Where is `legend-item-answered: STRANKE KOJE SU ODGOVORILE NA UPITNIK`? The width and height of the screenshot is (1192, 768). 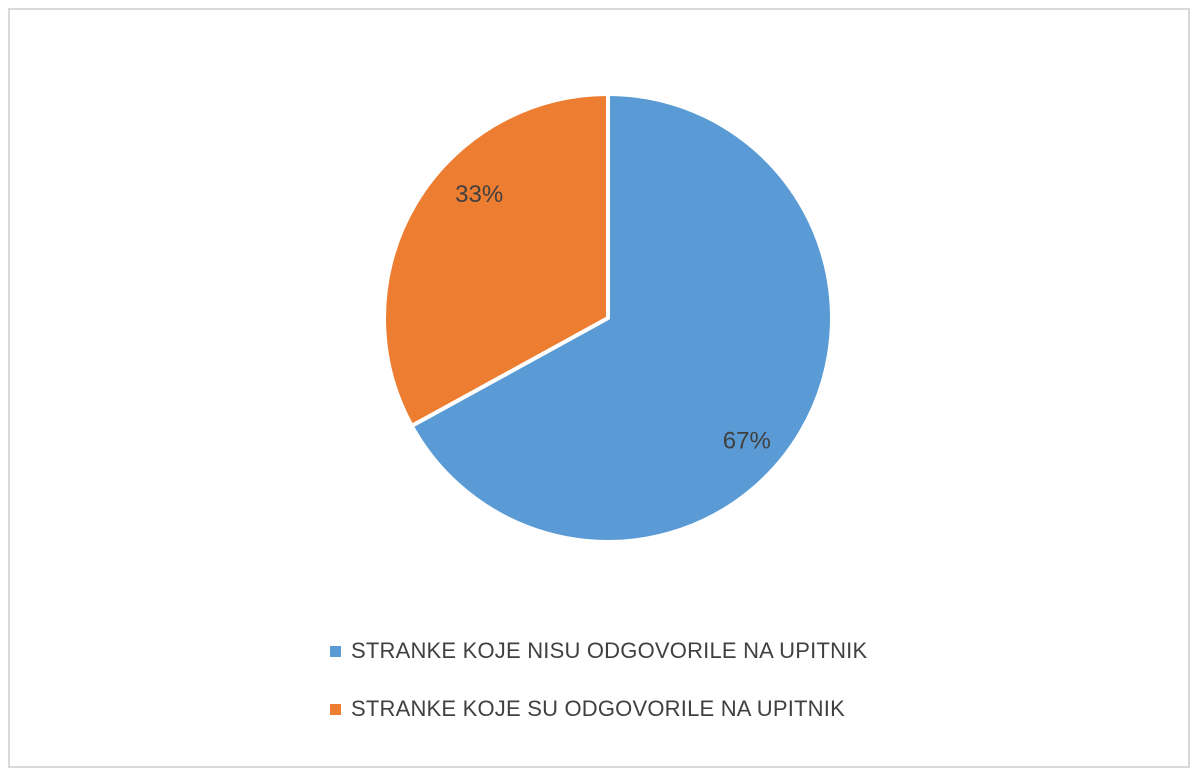
legend-item-answered: STRANKE KOJE SU ODGOVORILE NA UPITNIK is located at coordinates (598, 709).